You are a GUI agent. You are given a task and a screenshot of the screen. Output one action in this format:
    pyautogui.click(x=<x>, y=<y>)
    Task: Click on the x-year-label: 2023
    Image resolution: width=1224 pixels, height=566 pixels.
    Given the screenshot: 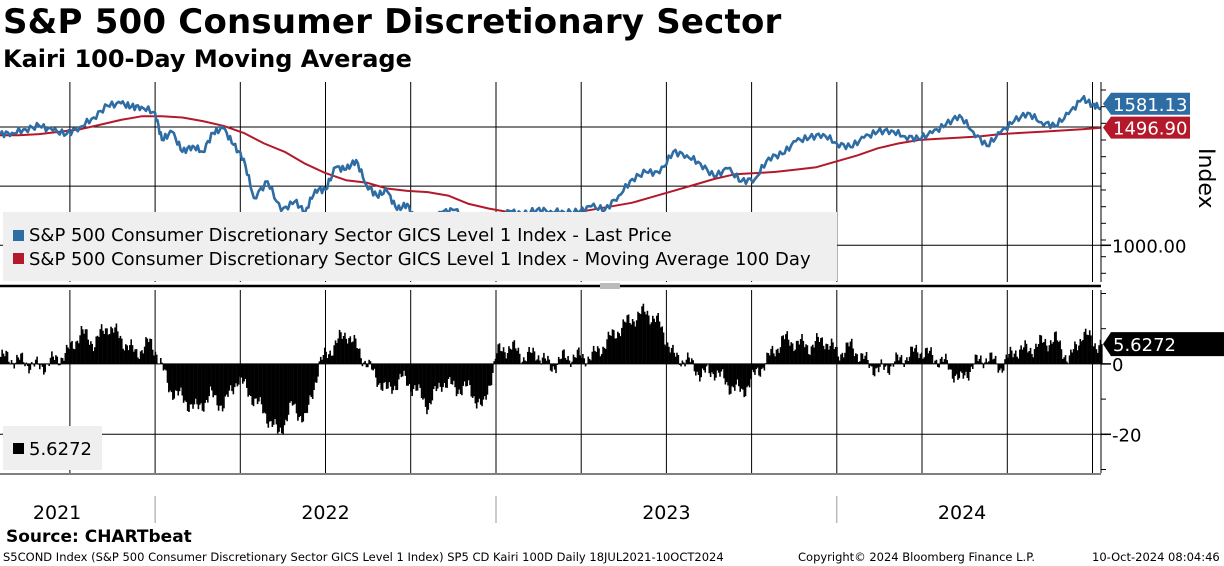 What is the action you would take?
    pyautogui.click(x=666, y=513)
    